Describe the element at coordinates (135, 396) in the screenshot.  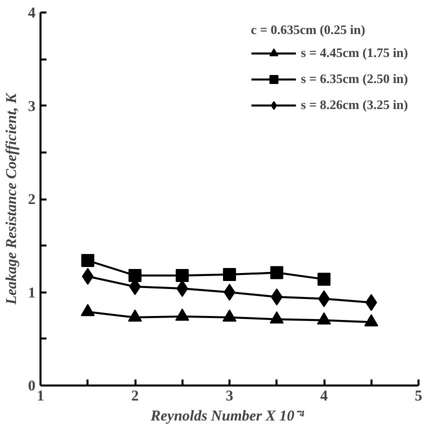
I see `x-tick-label: 2` at that location.